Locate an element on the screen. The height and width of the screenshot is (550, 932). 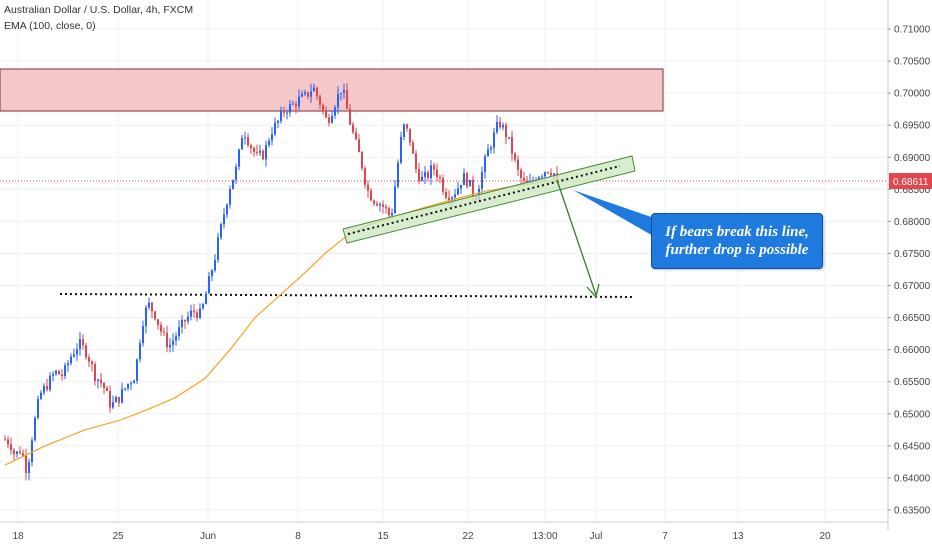
y-tick-label: 0.66500 is located at coordinates (912, 318).